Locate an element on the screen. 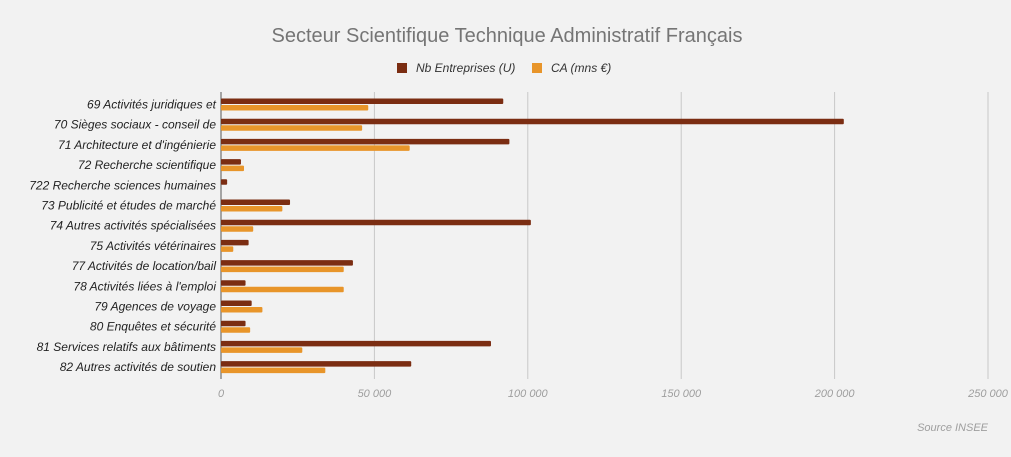 The height and width of the screenshot is (457, 1011). x-tick-label: 200 000 is located at coordinates (835, 394).